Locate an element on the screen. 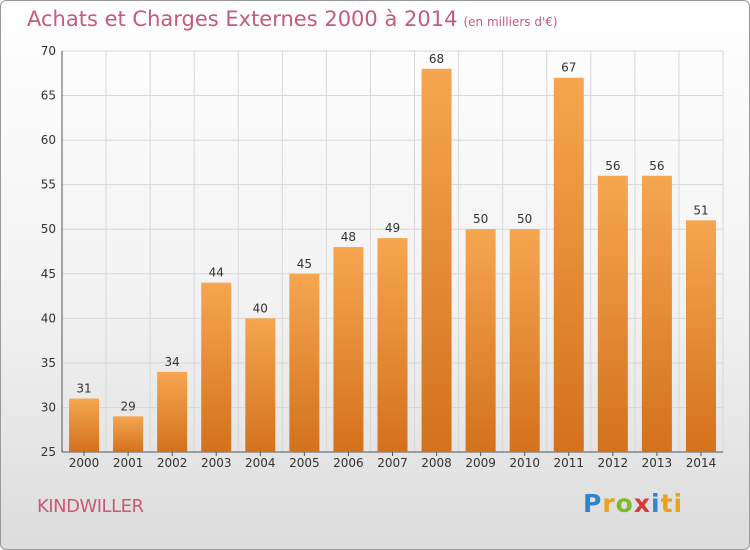  y-tick-label: 45 is located at coordinates (48, 274).